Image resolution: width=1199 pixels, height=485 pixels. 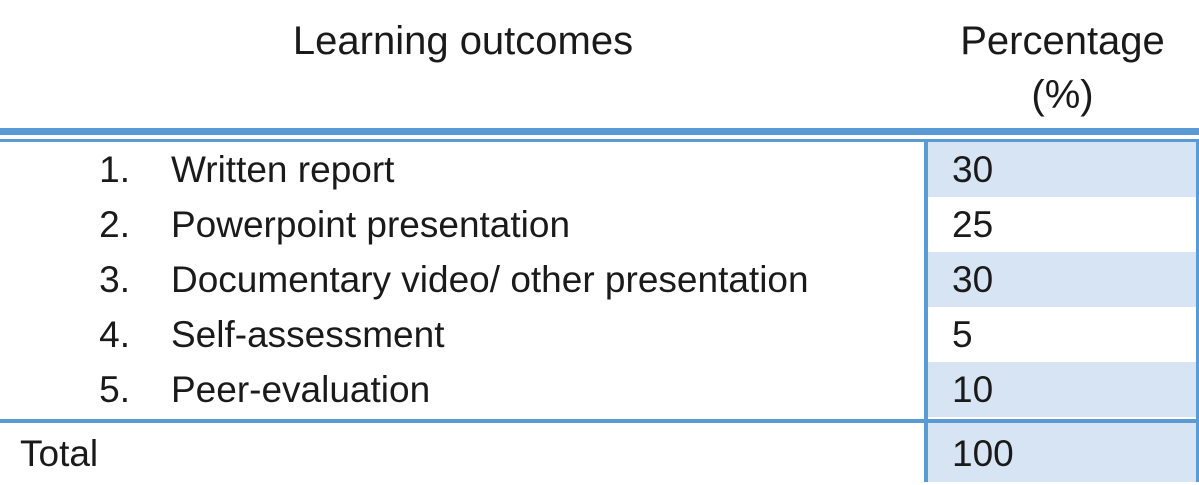 What do you see at coordinates (599, 452) in the screenshot?
I see `total-row: Total 100` at bounding box center [599, 452].